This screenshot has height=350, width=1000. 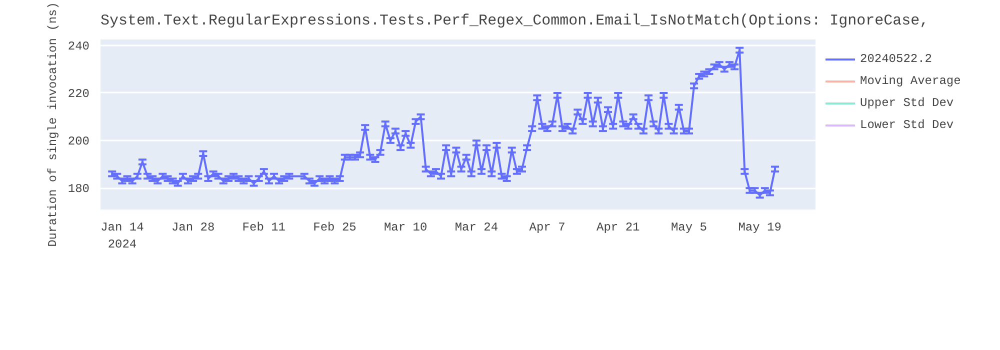 I want to click on y-tick-label: 240, so click(x=79, y=46).